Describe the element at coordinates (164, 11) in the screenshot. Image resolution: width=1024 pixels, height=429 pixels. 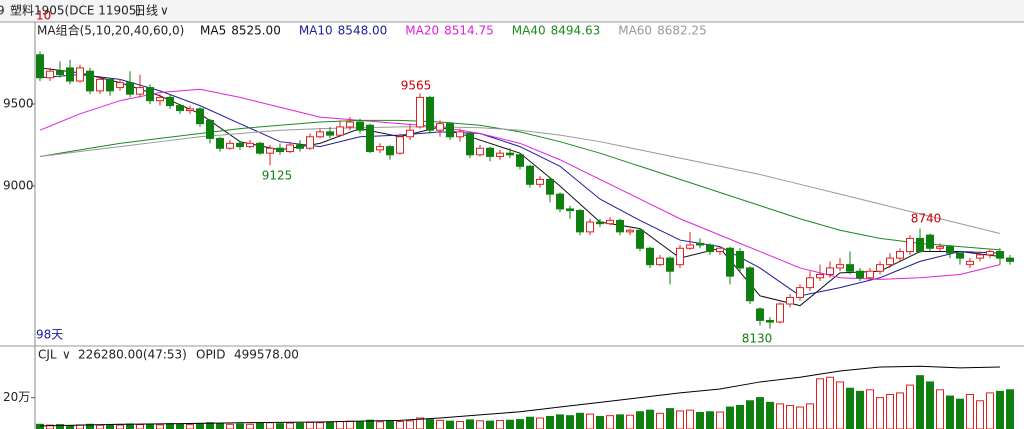
I see `period-dropdown: ∨` at that location.